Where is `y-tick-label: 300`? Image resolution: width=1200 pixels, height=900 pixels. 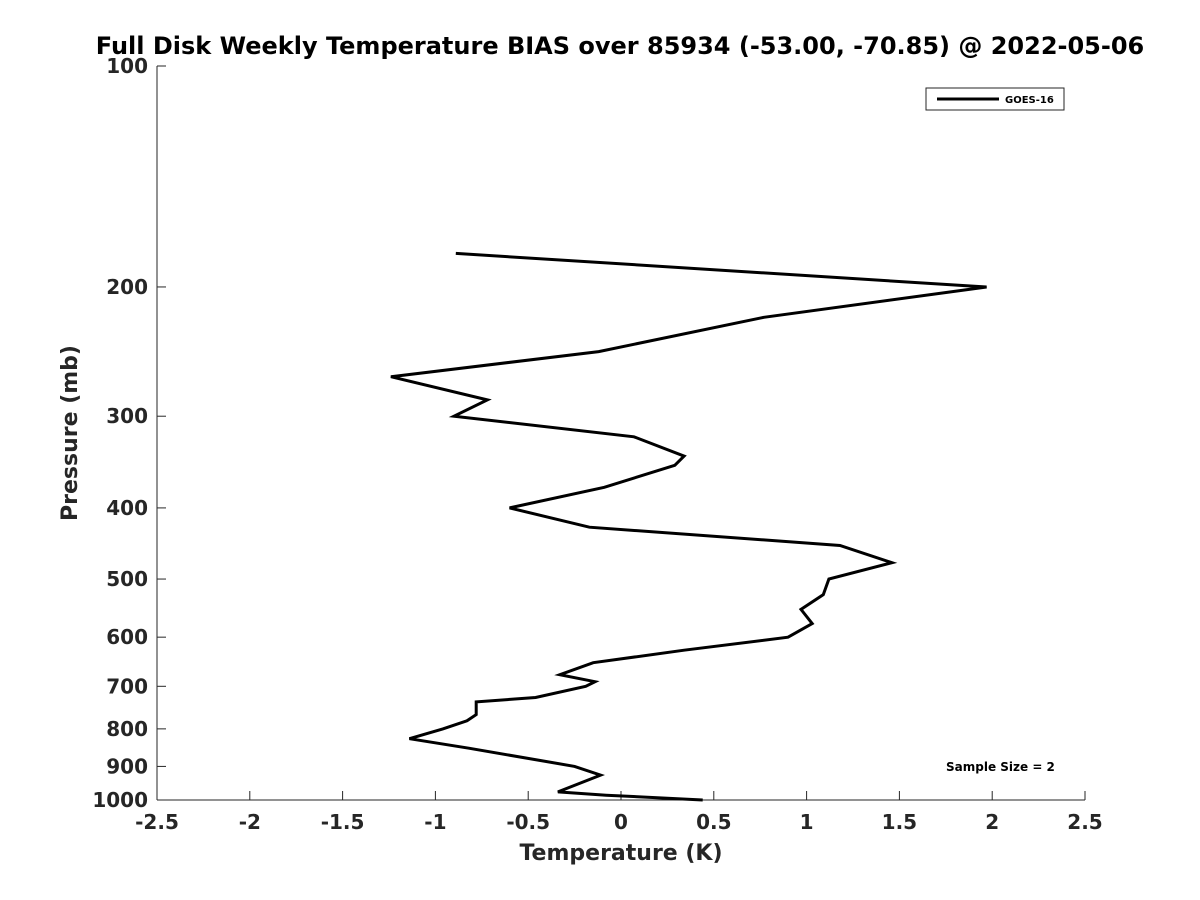 y-tick-label: 300 is located at coordinates (127, 416).